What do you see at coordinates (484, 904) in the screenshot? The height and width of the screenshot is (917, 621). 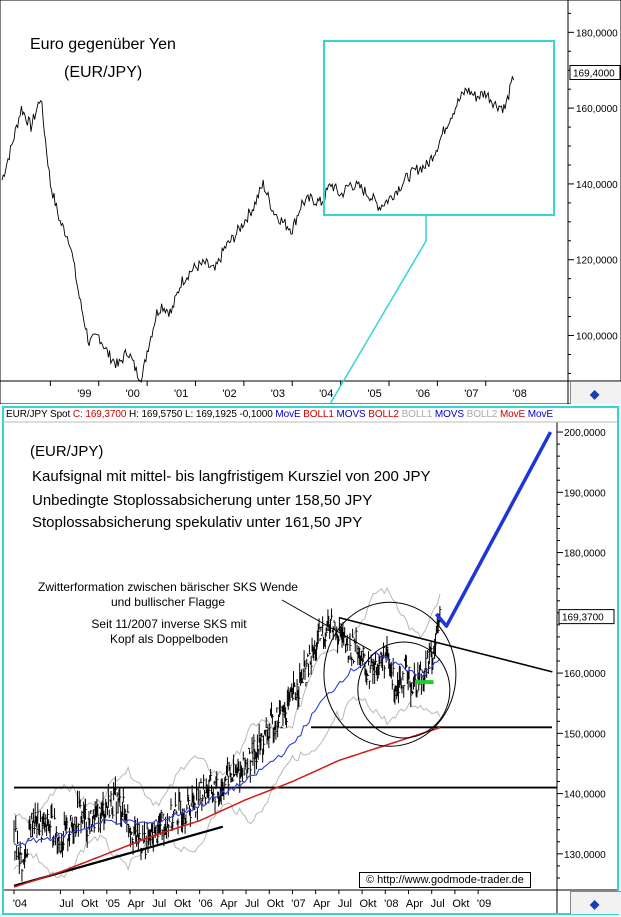 I see `detail-x-tick-label: '09` at bounding box center [484, 904].